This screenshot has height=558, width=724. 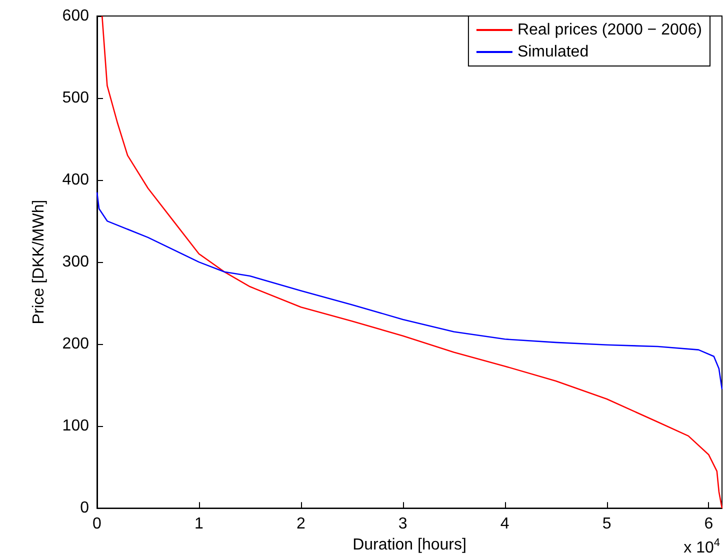 What do you see at coordinates (709, 524) in the screenshot?
I see `x-tick-label: 6` at bounding box center [709, 524].